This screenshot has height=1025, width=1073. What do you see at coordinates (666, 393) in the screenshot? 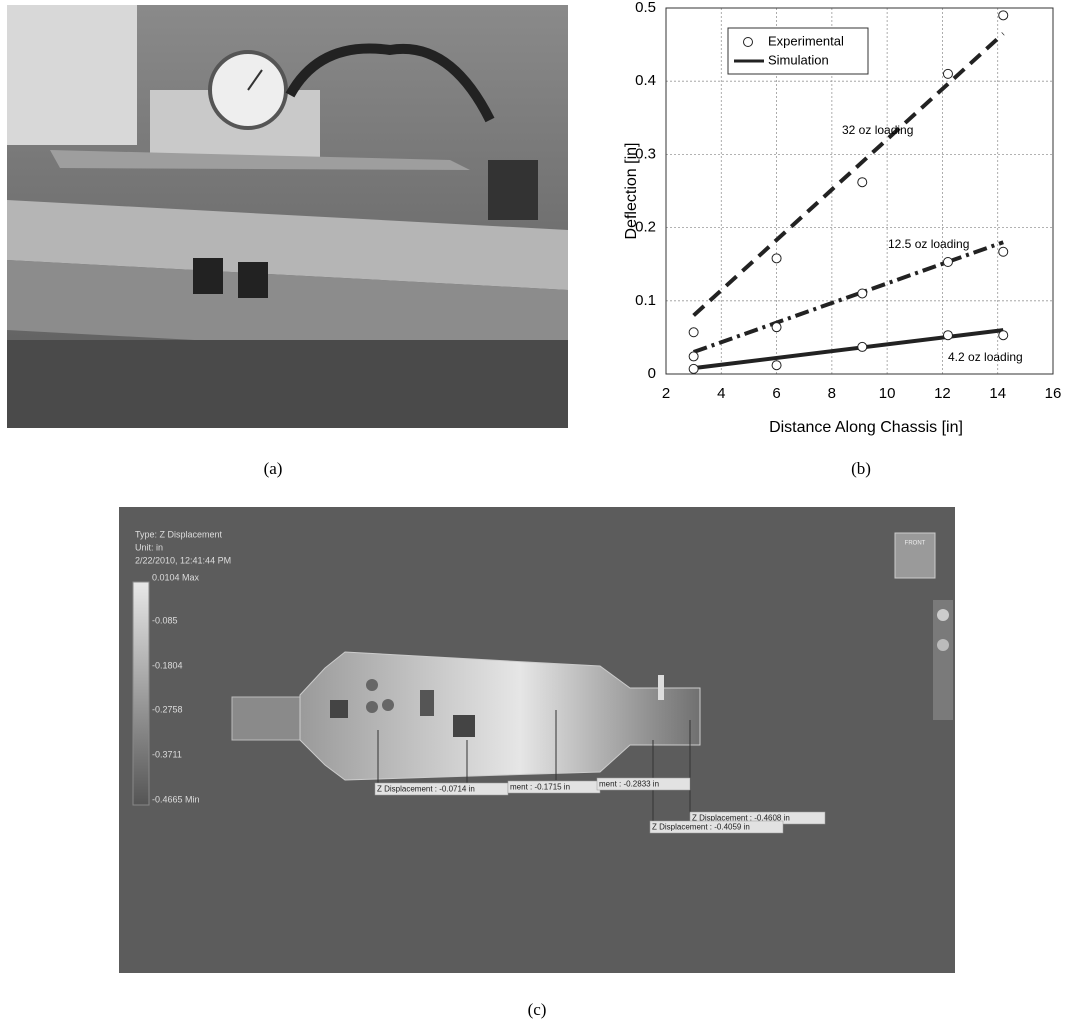
I see `x-tick-label: 2` at bounding box center [666, 393].